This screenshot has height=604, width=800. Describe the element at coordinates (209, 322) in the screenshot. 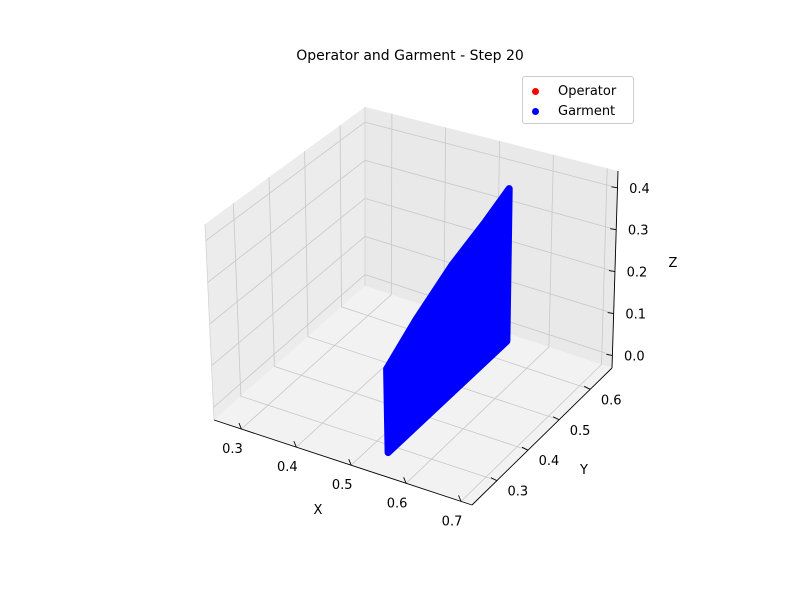

I see `pane-edge-left` at that location.